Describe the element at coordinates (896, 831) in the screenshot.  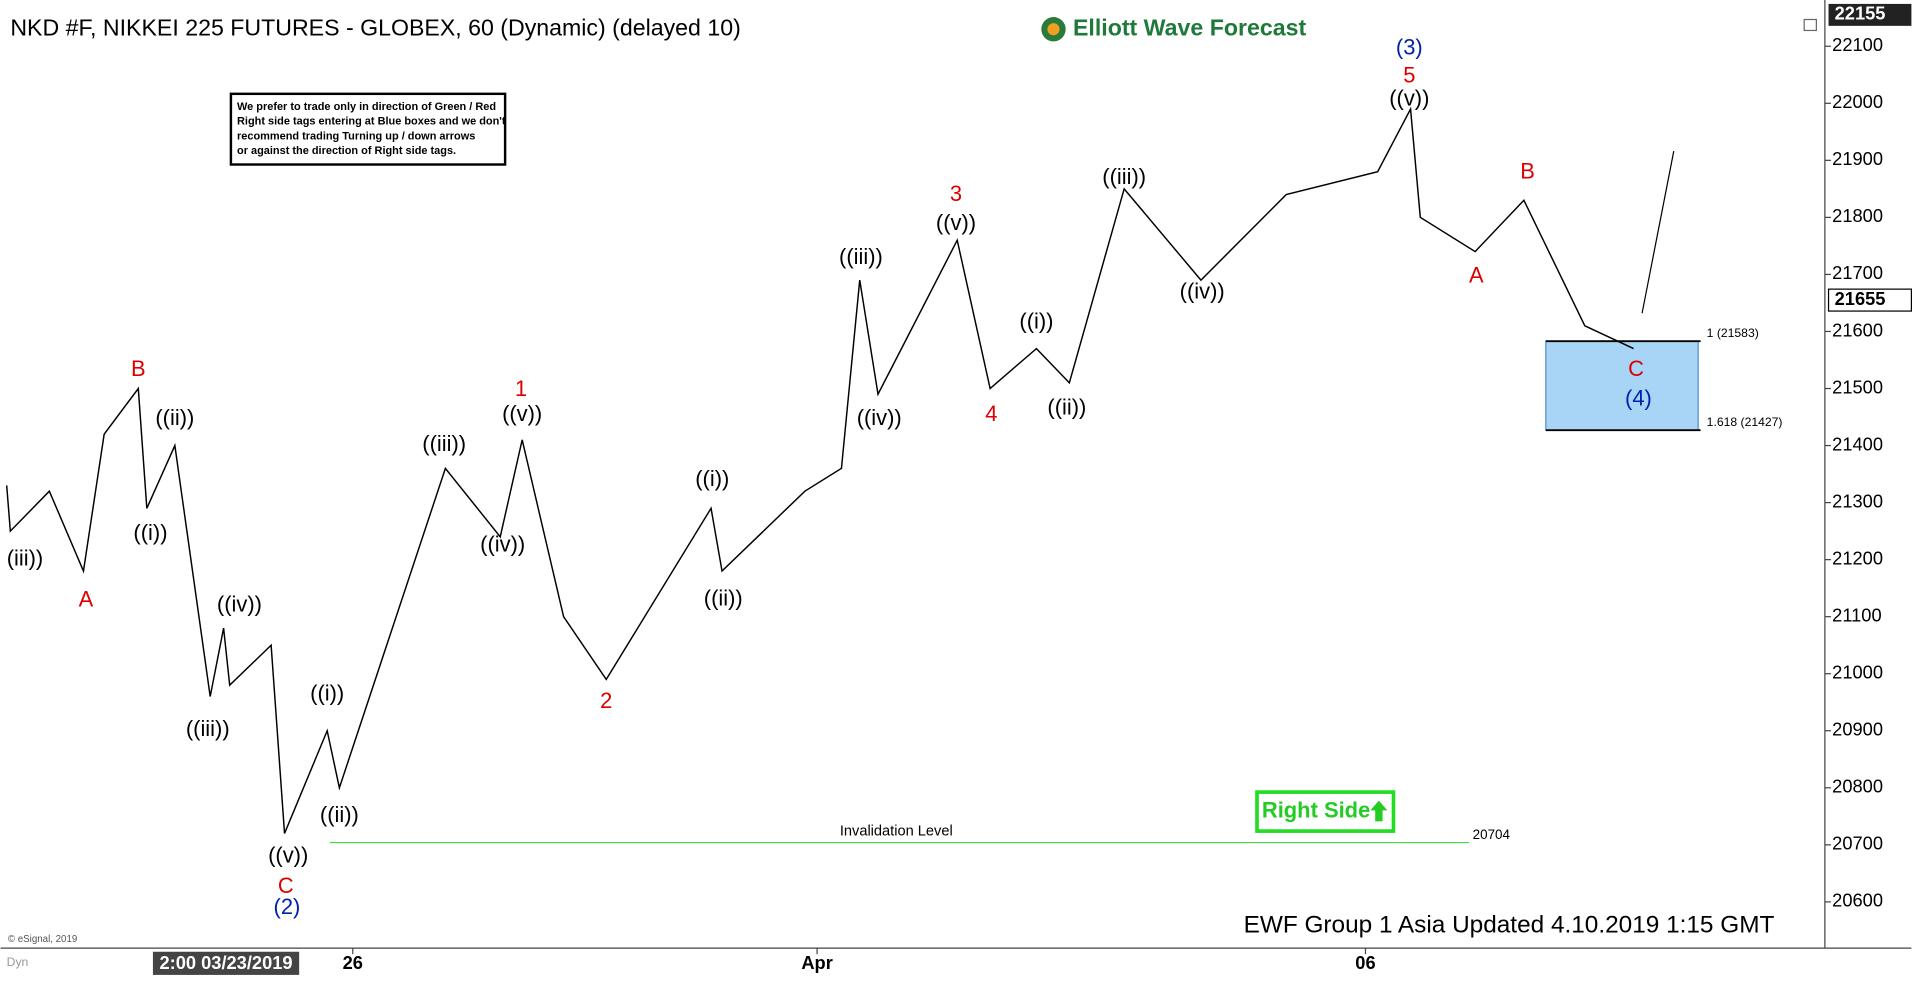
I see `invalidation-label: Invalidation Level` at that location.